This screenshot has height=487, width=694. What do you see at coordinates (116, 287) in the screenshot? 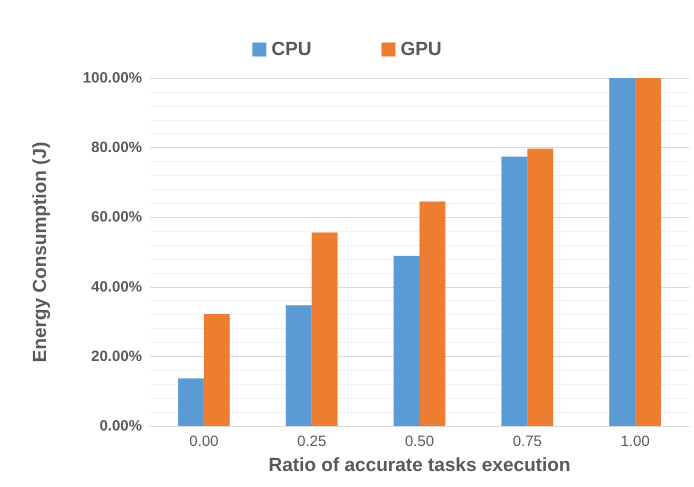
I see `y-tick-label: 40.00%` at bounding box center [116, 287].